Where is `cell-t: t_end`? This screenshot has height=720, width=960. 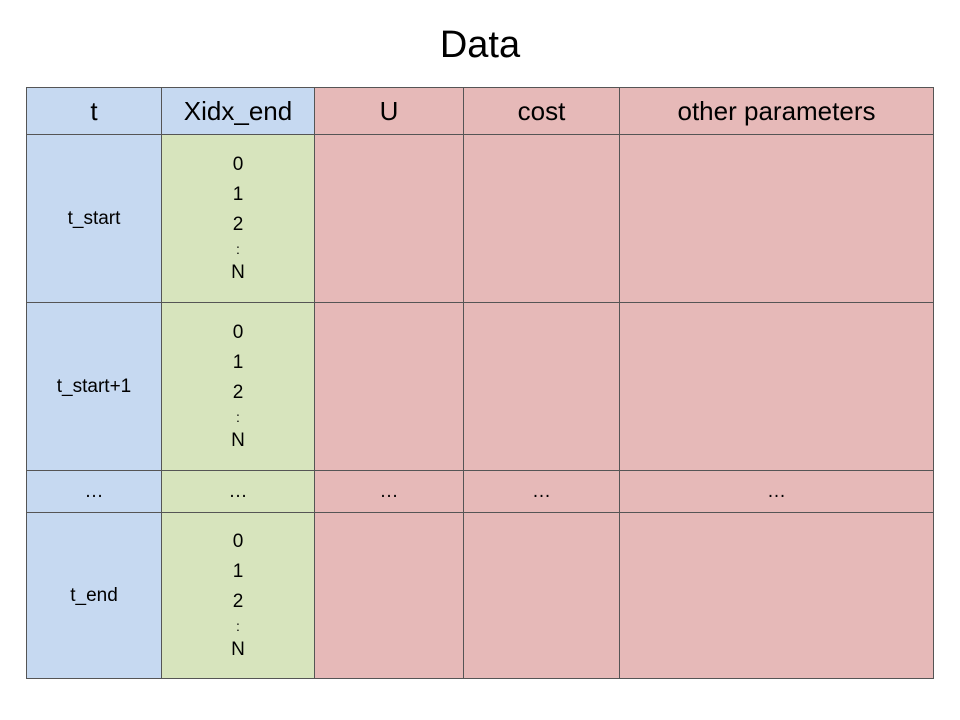 cell-t: t_end is located at coordinates (94, 595).